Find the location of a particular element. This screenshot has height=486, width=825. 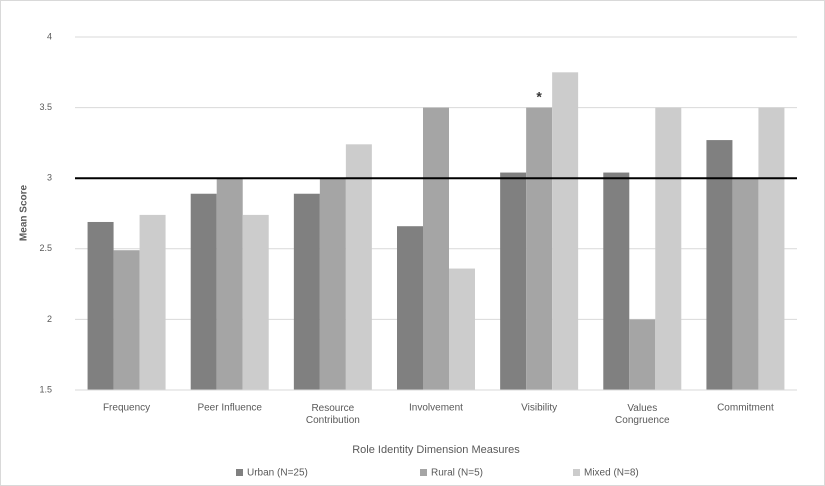

legend-label: Urban (N=25) is located at coordinates (277, 473).